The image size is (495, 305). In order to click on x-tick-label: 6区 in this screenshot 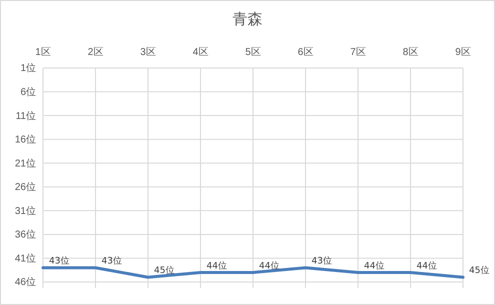, I will do `click(306, 52)`.